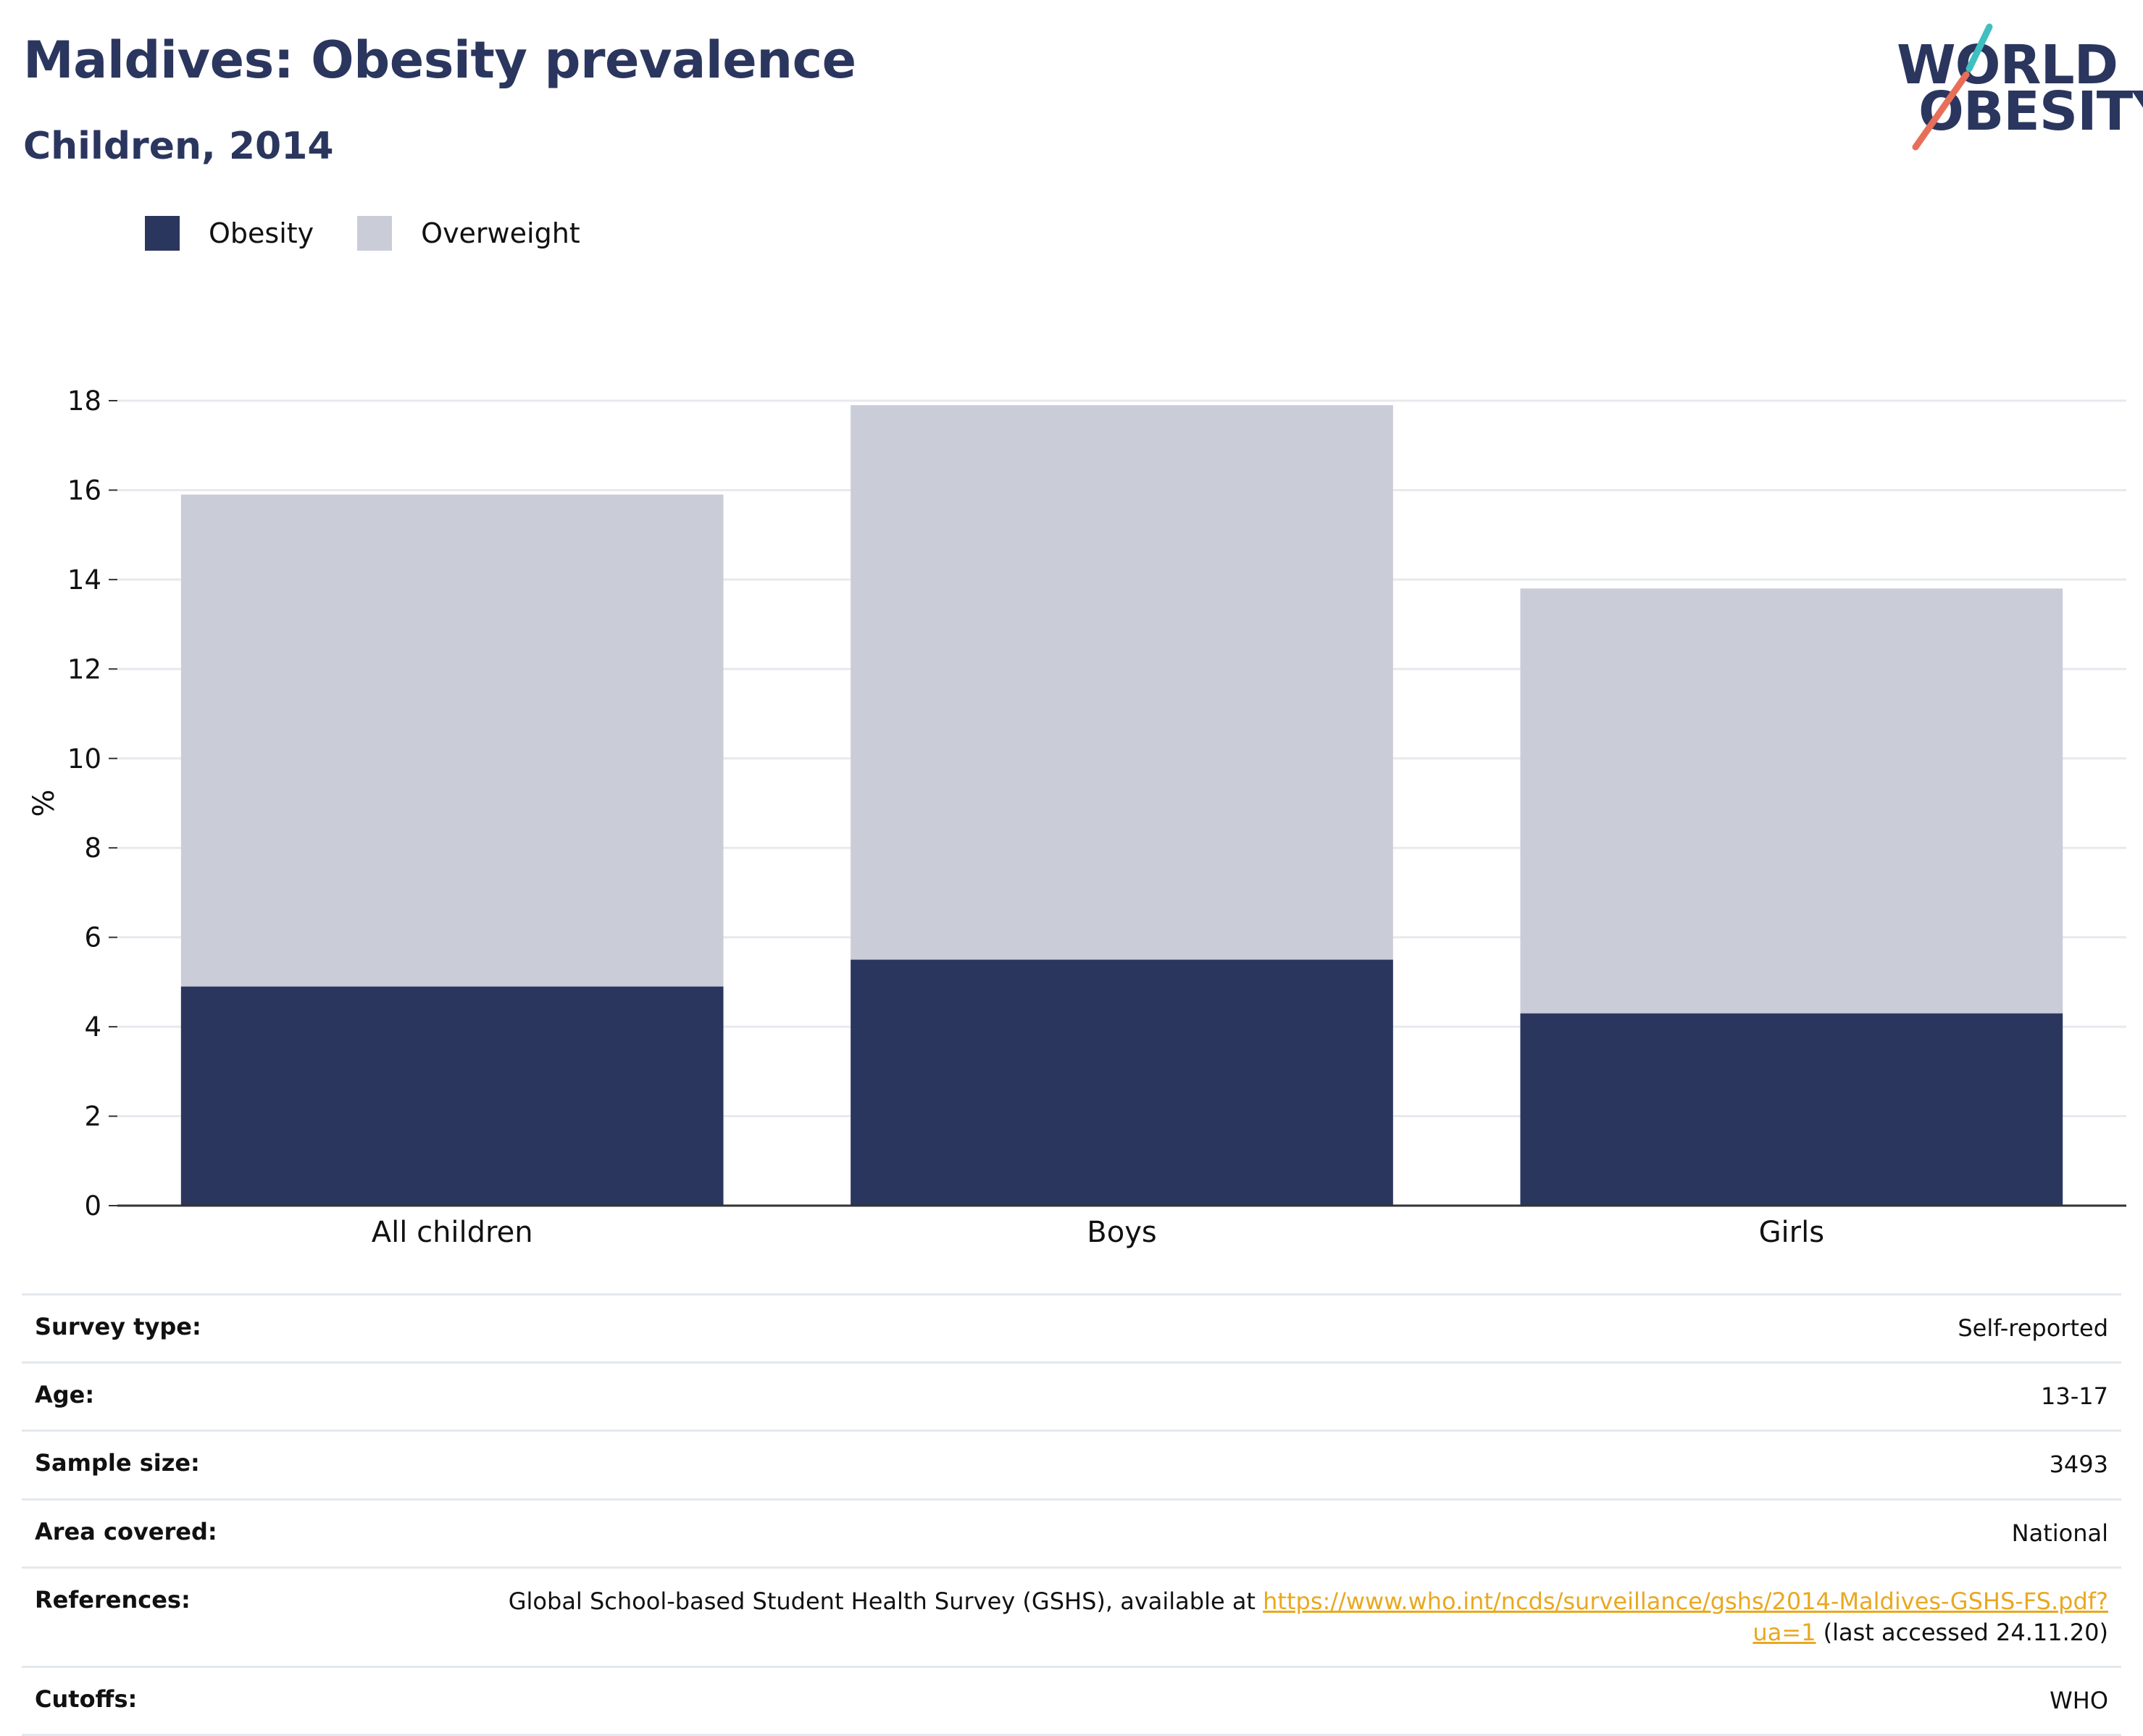  I want to click on legend-swatch-overweight, so click(375, 234).